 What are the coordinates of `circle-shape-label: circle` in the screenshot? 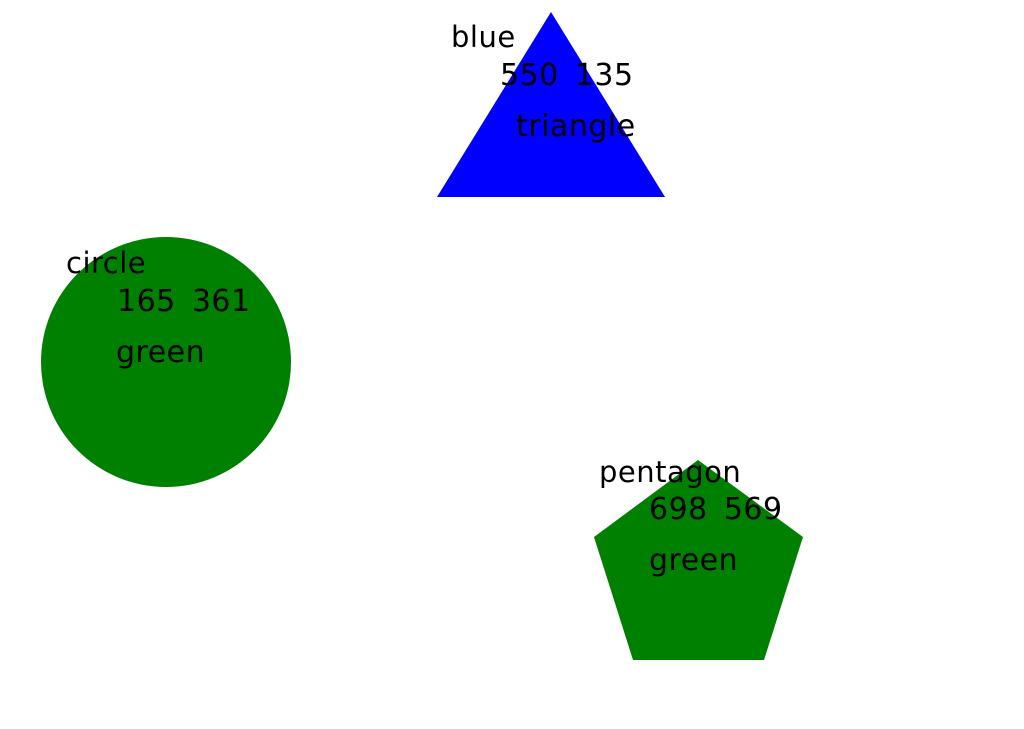 It's located at (106, 263).